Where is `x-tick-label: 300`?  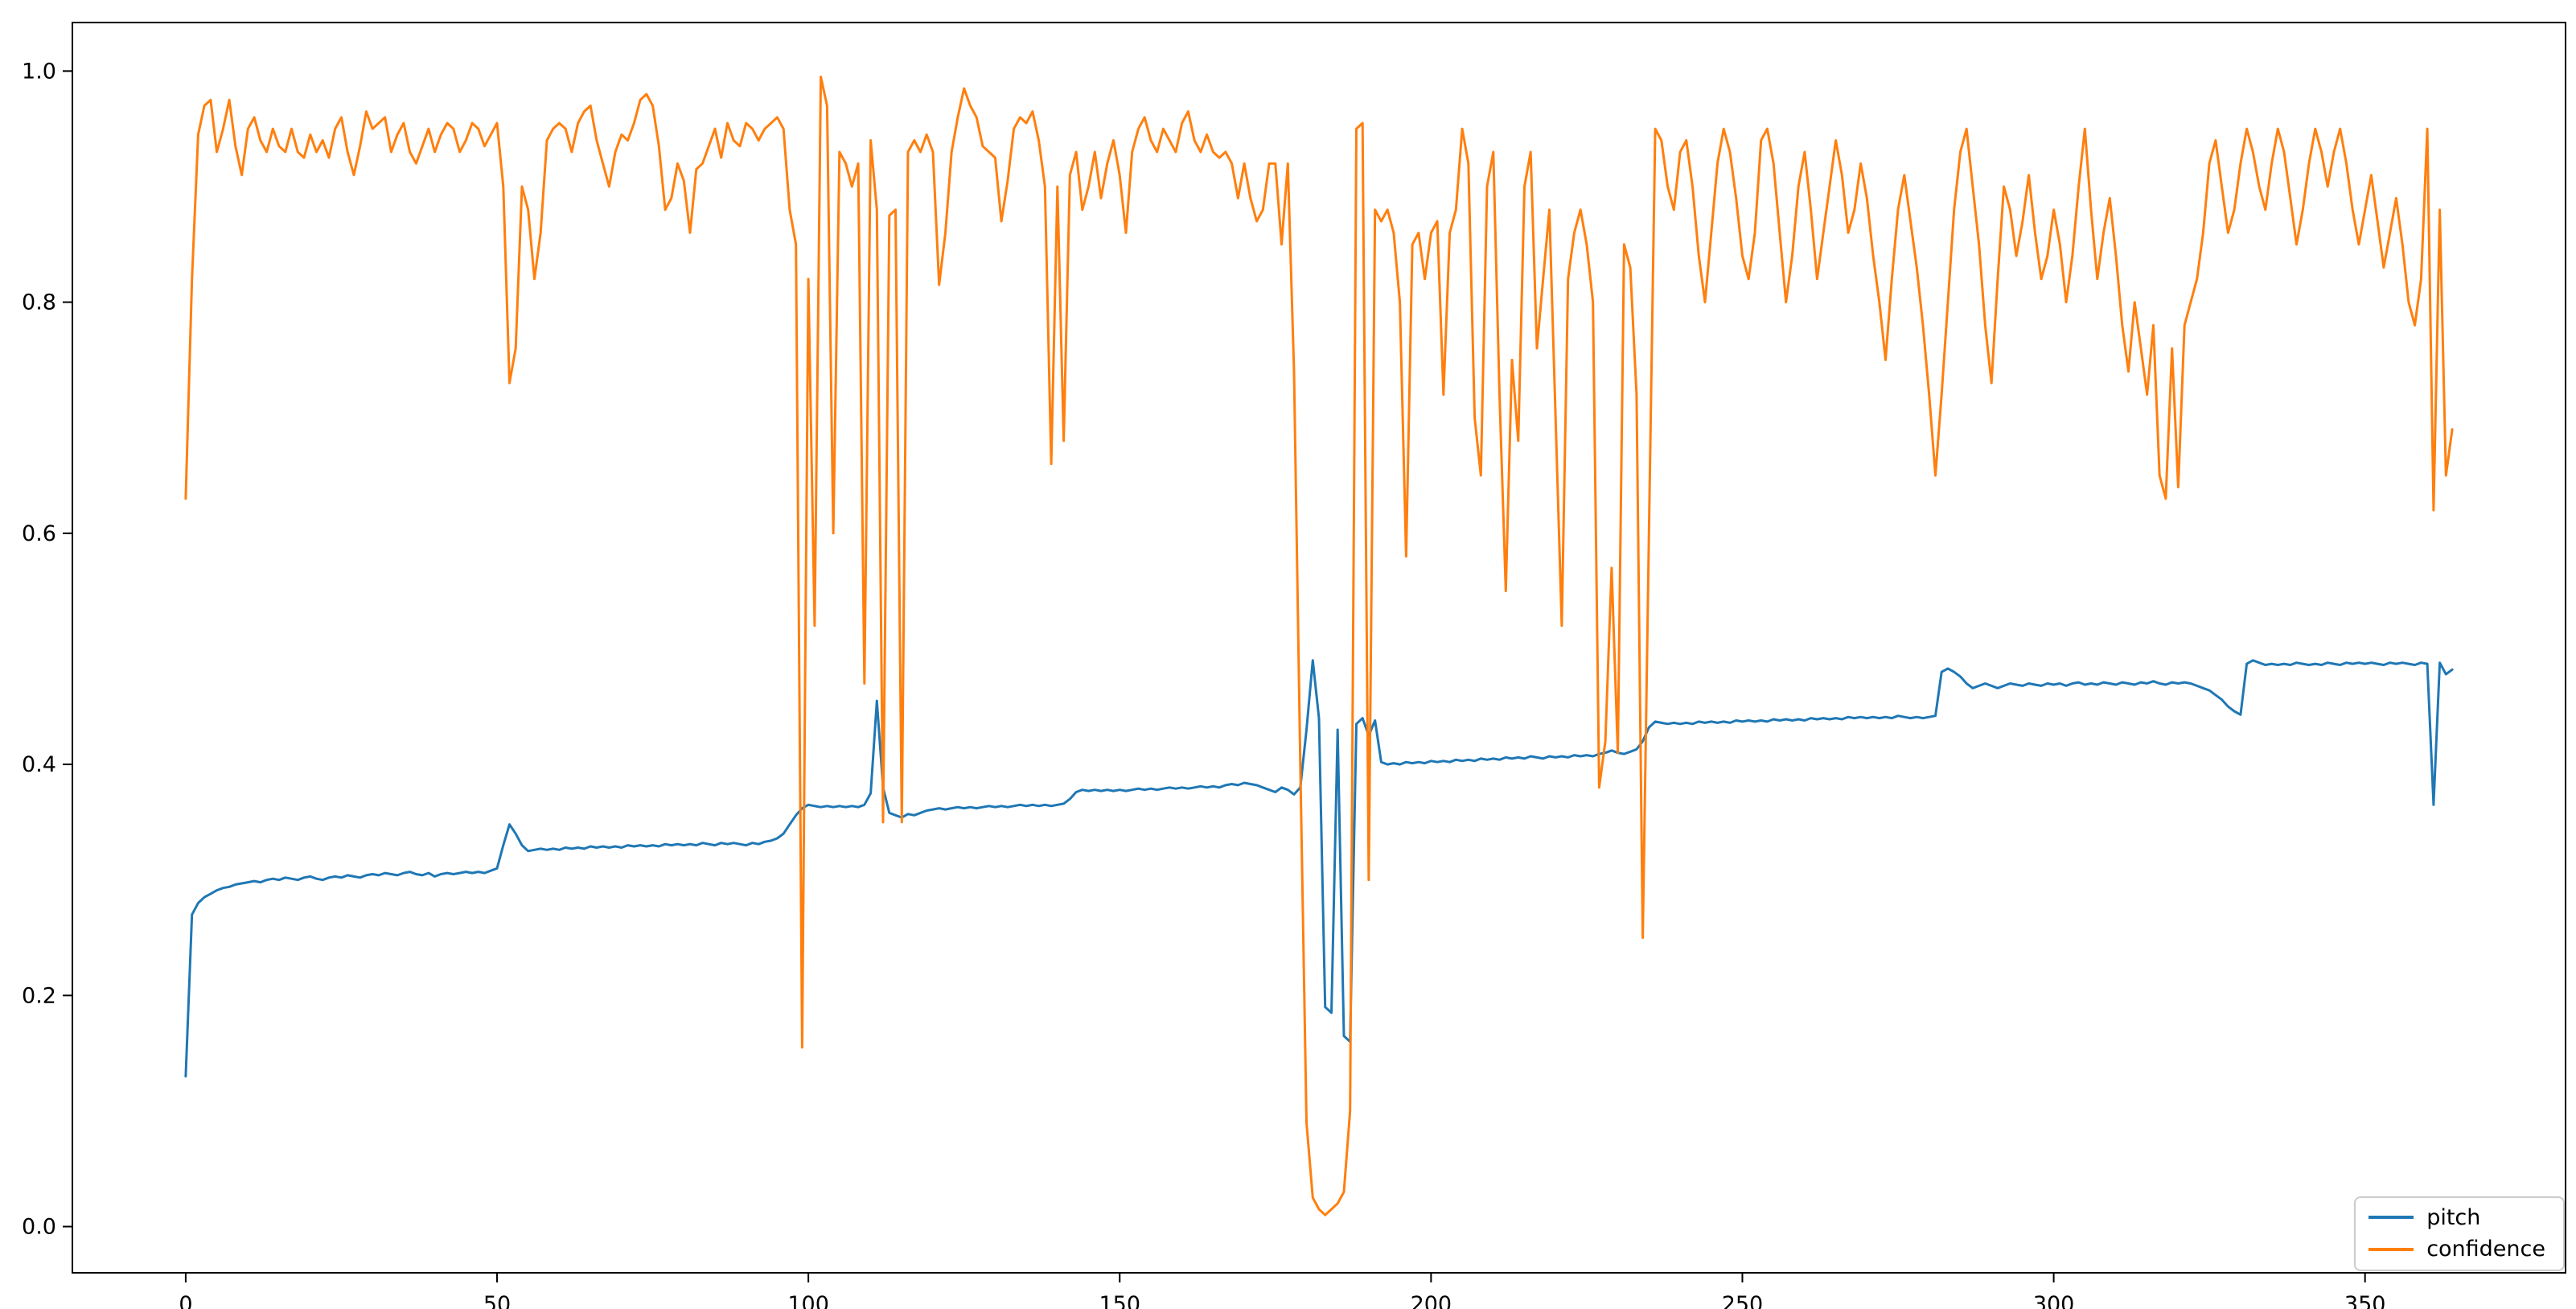
x-tick-label: 300 is located at coordinates (2054, 1300).